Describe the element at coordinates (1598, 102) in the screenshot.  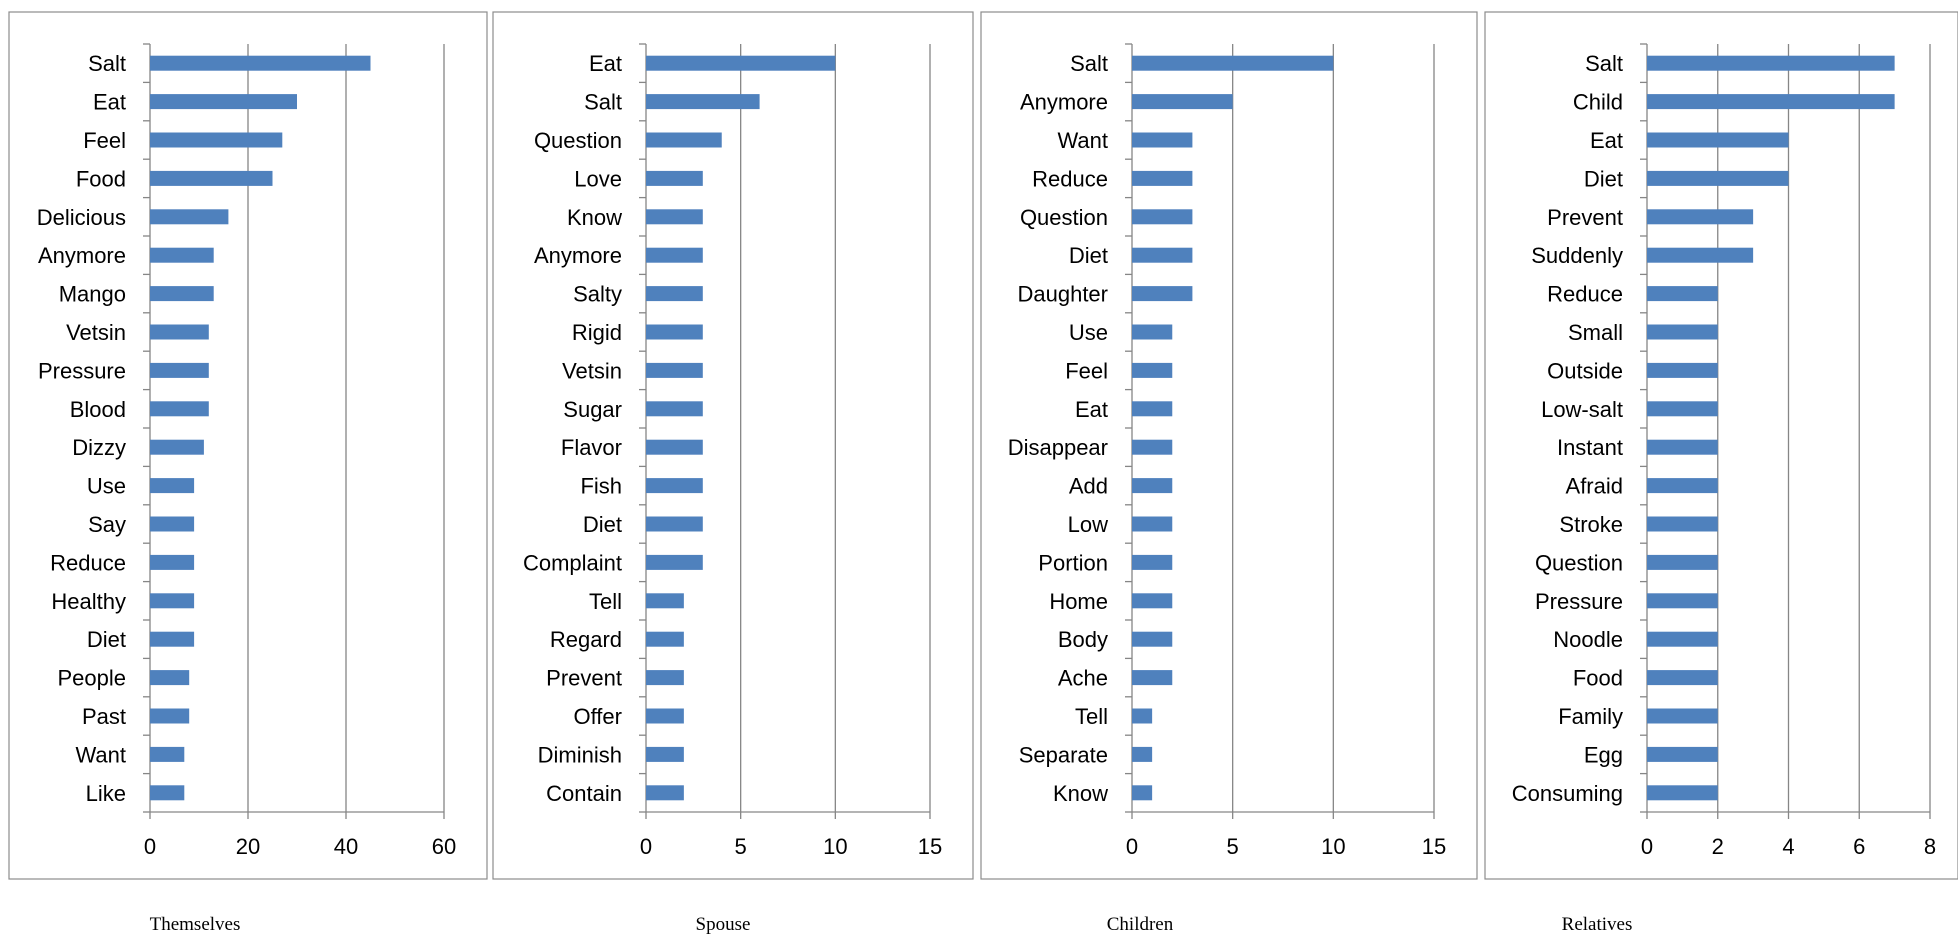
I see `category-label: Child` at that location.